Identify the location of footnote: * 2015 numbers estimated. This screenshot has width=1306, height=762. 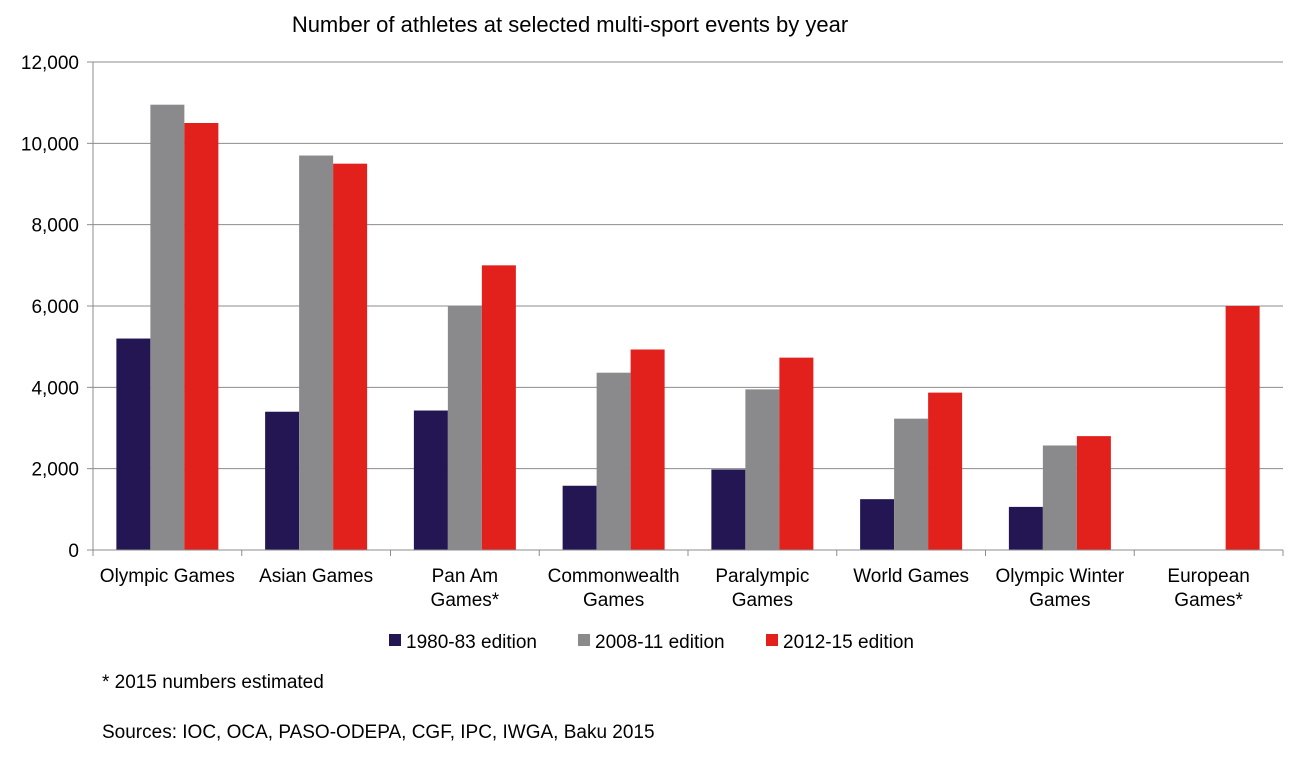
(213, 682).